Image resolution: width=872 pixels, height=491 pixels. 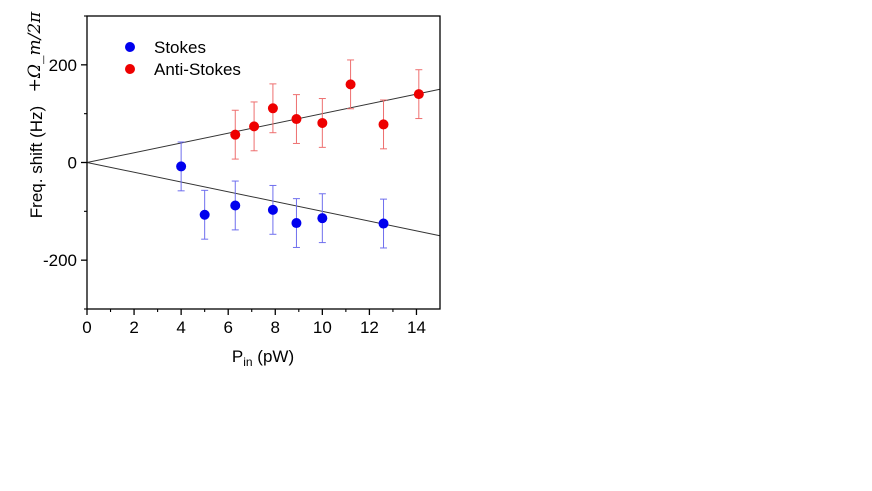 I want to click on fit-lines-layer, so click(x=263, y=162).